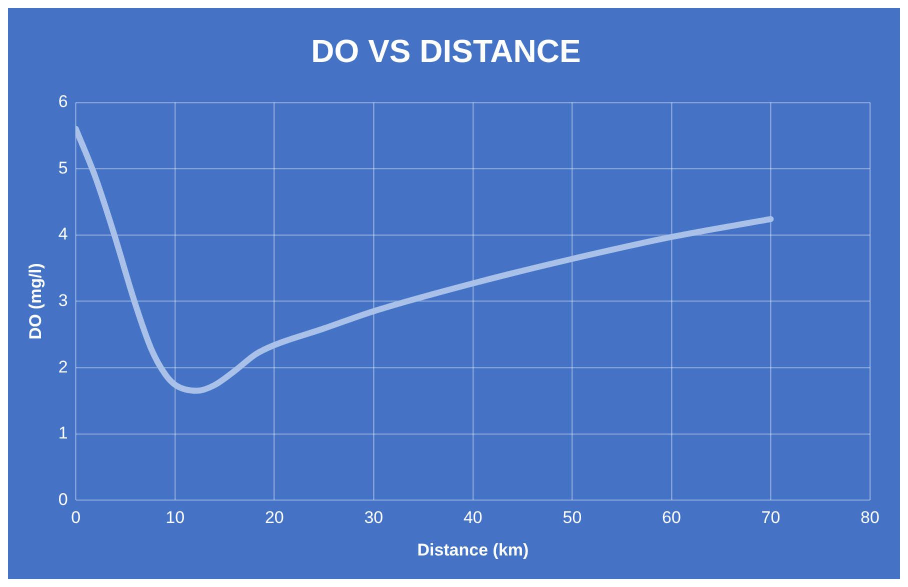  I want to click on x-tick-label: 40, so click(472, 518).